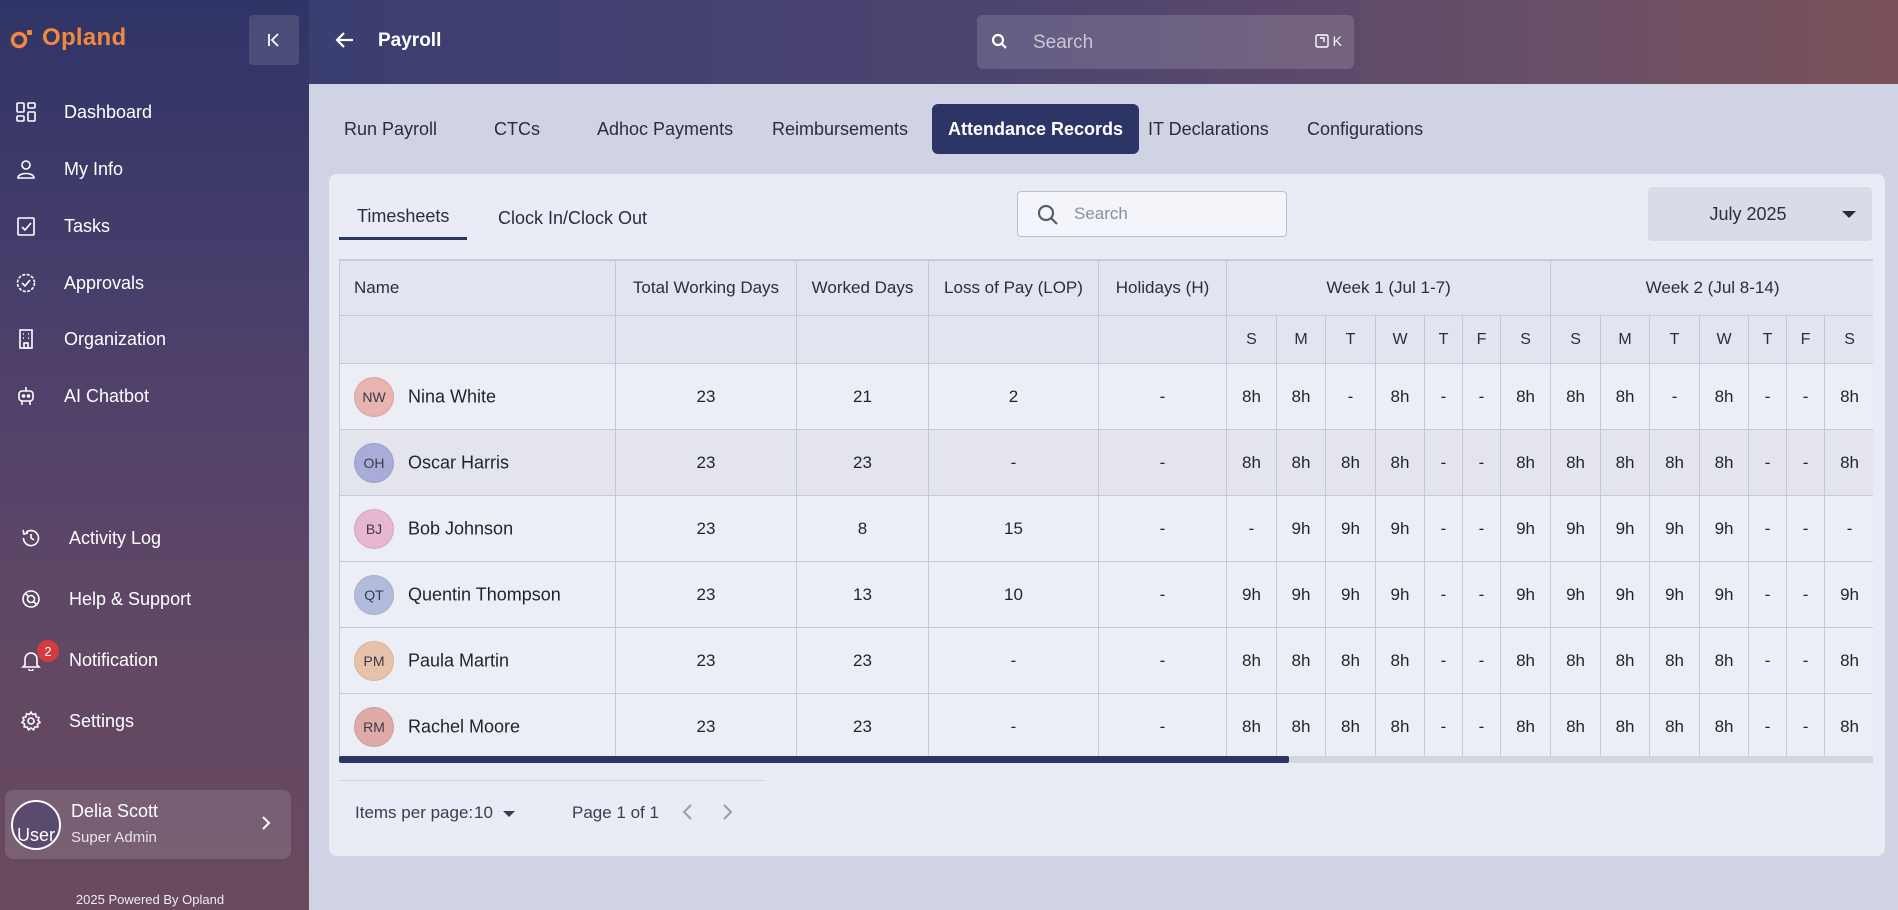 This screenshot has width=1898, height=910. Describe the element at coordinates (374, 594) in the screenshot. I see `avatar: QT` at that location.